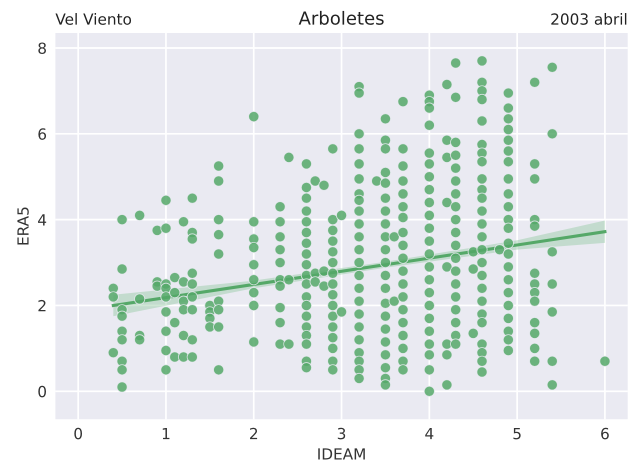  What do you see at coordinates (42, 220) in the screenshot?
I see `y-tick-label: 4` at bounding box center [42, 220].